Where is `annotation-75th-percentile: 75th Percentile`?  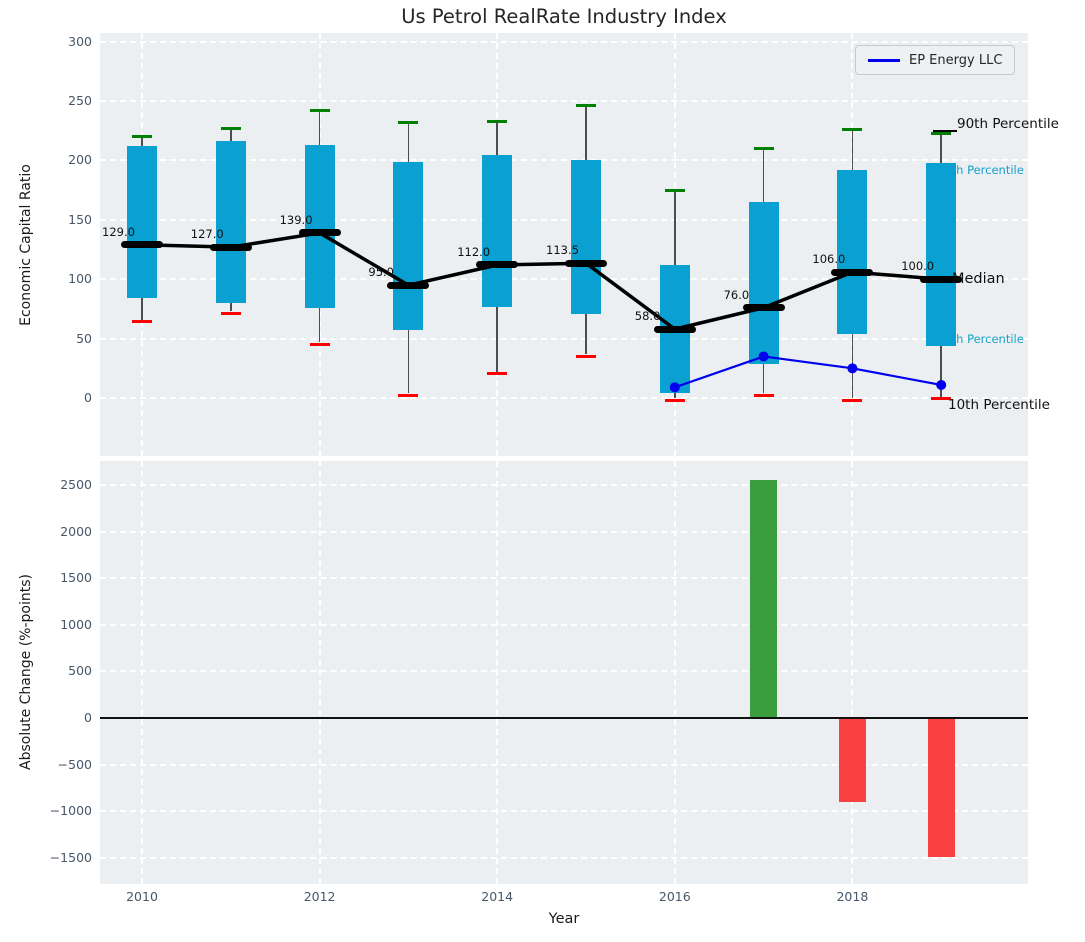
annotation-75th-percentile: 75th Percentile is located at coordinates (980, 170).